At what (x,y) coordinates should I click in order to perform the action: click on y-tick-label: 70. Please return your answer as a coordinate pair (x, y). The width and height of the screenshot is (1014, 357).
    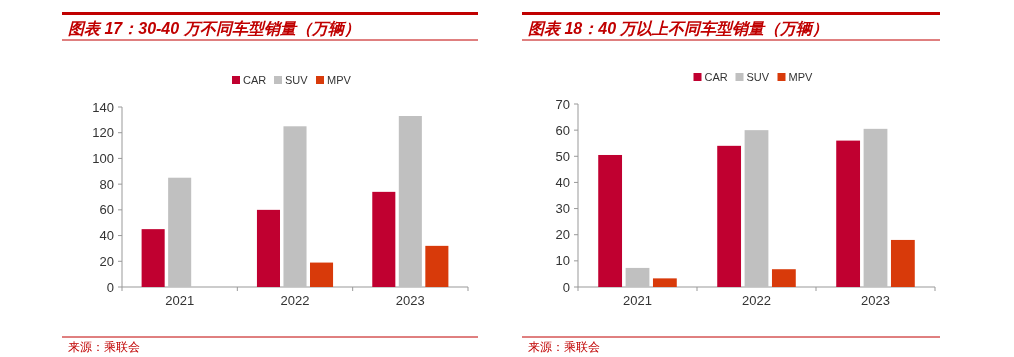
    Looking at the image, I should click on (562, 104).